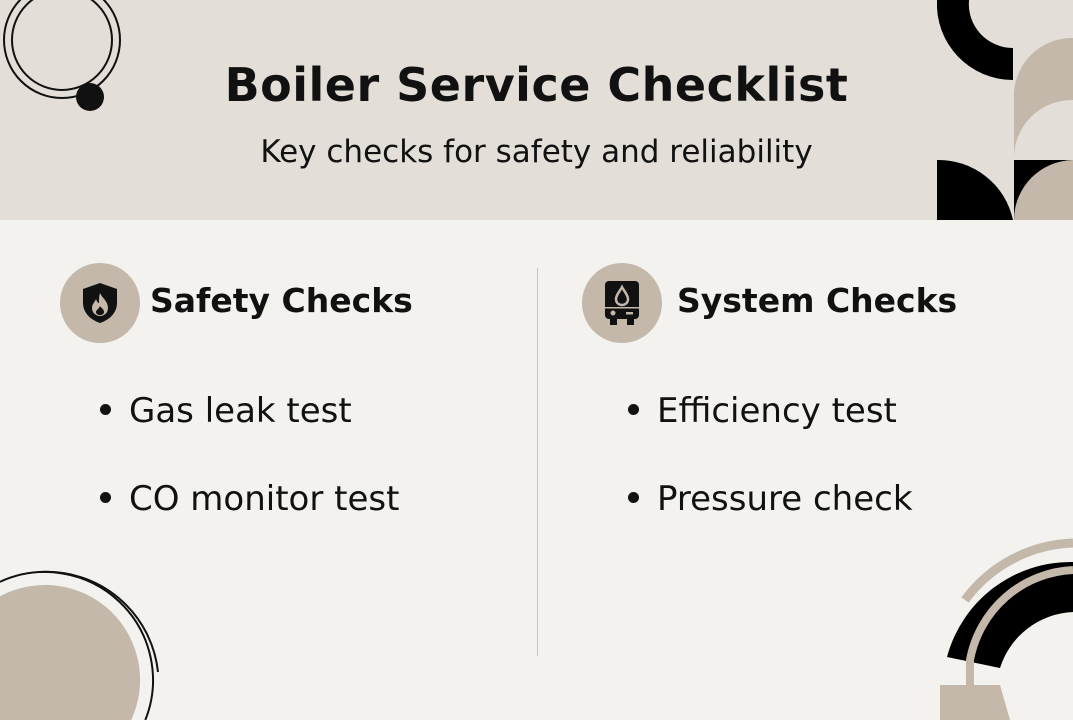 The image size is (1073, 720). I want to click on list-item-label: Efficiency test, so click(777, 411).